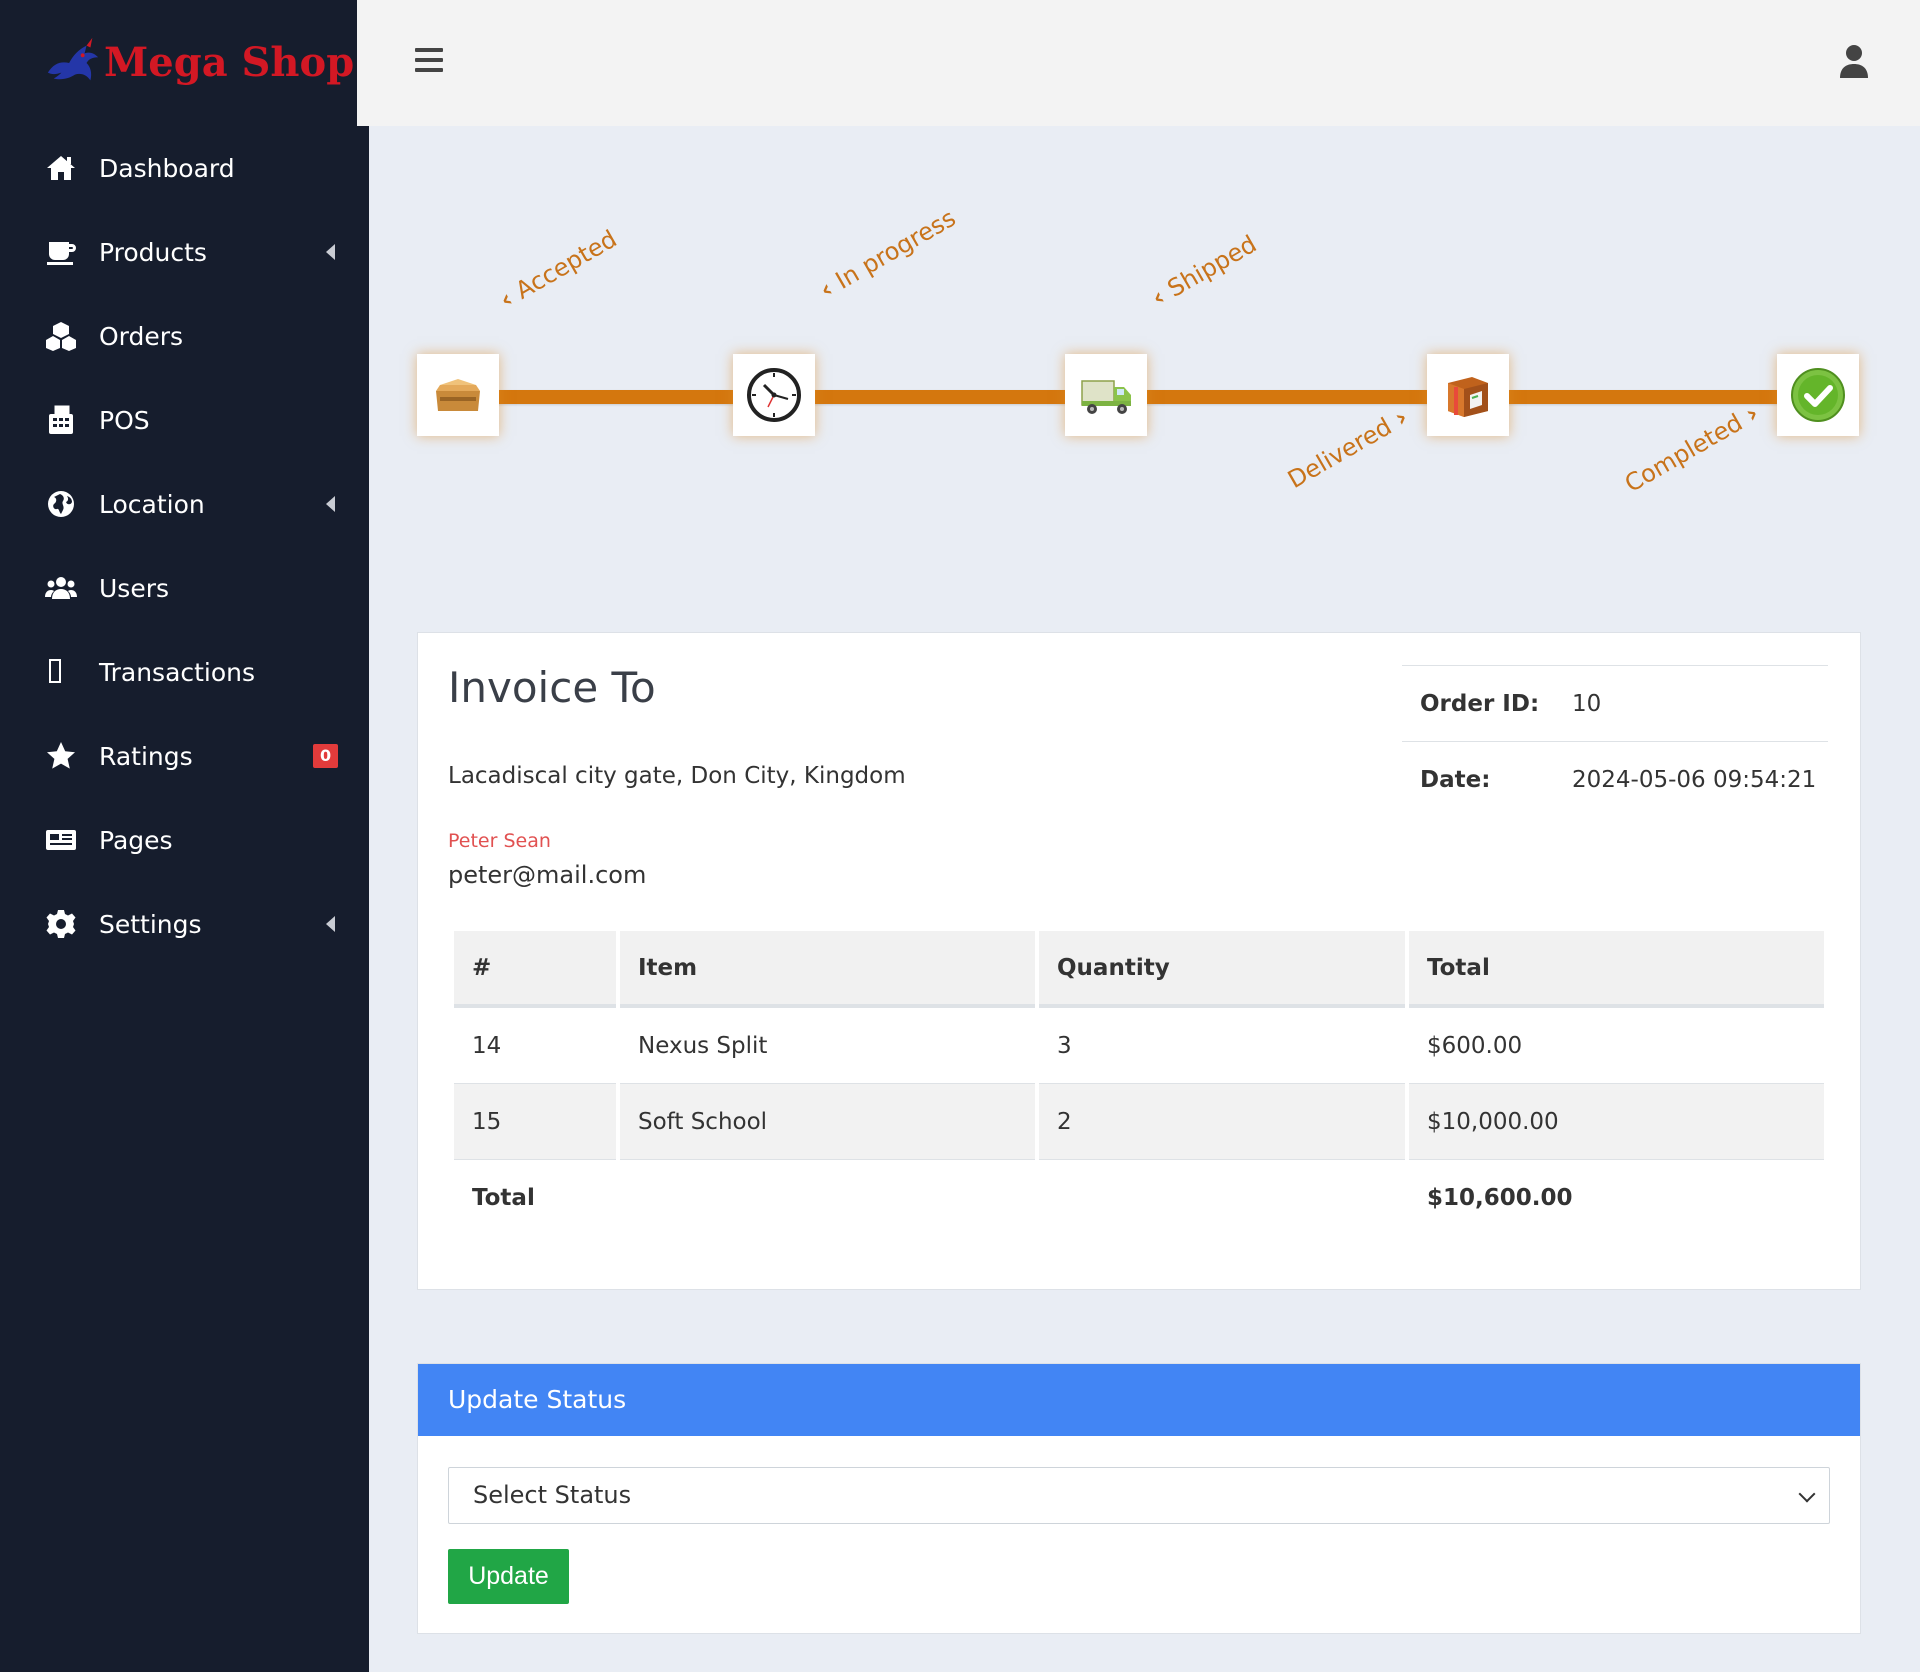  What do you see at coordinates (61, 420) in the screenshot?
I see `cash-register-icon` at bounding box center [61, 420].